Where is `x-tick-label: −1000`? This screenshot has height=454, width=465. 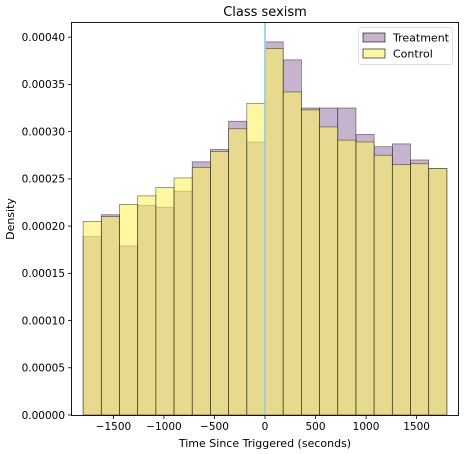 x-tick-label: −1000 is located at coordinates (164, 427).